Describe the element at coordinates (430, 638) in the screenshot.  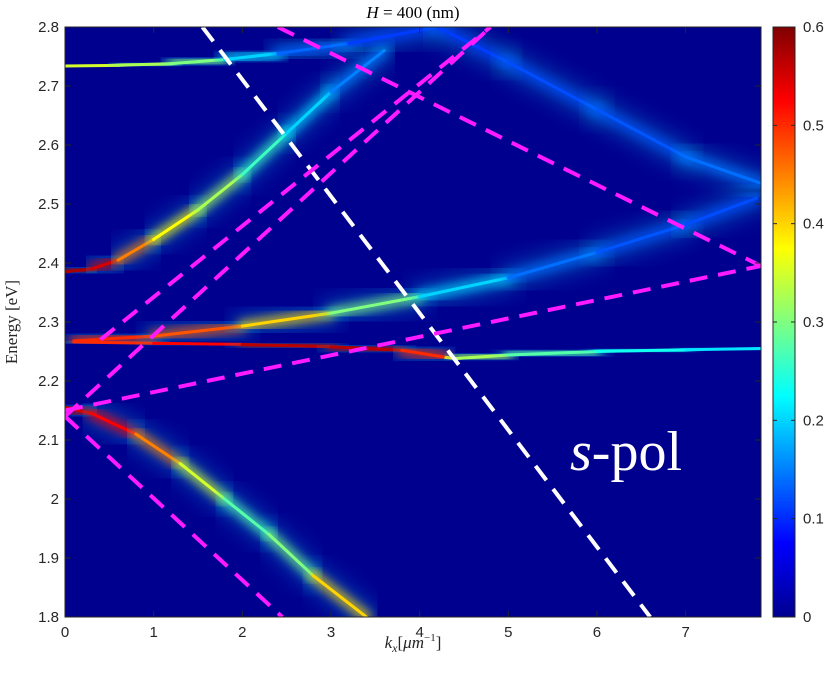
I see `xlabel-exp: −1` at that location.